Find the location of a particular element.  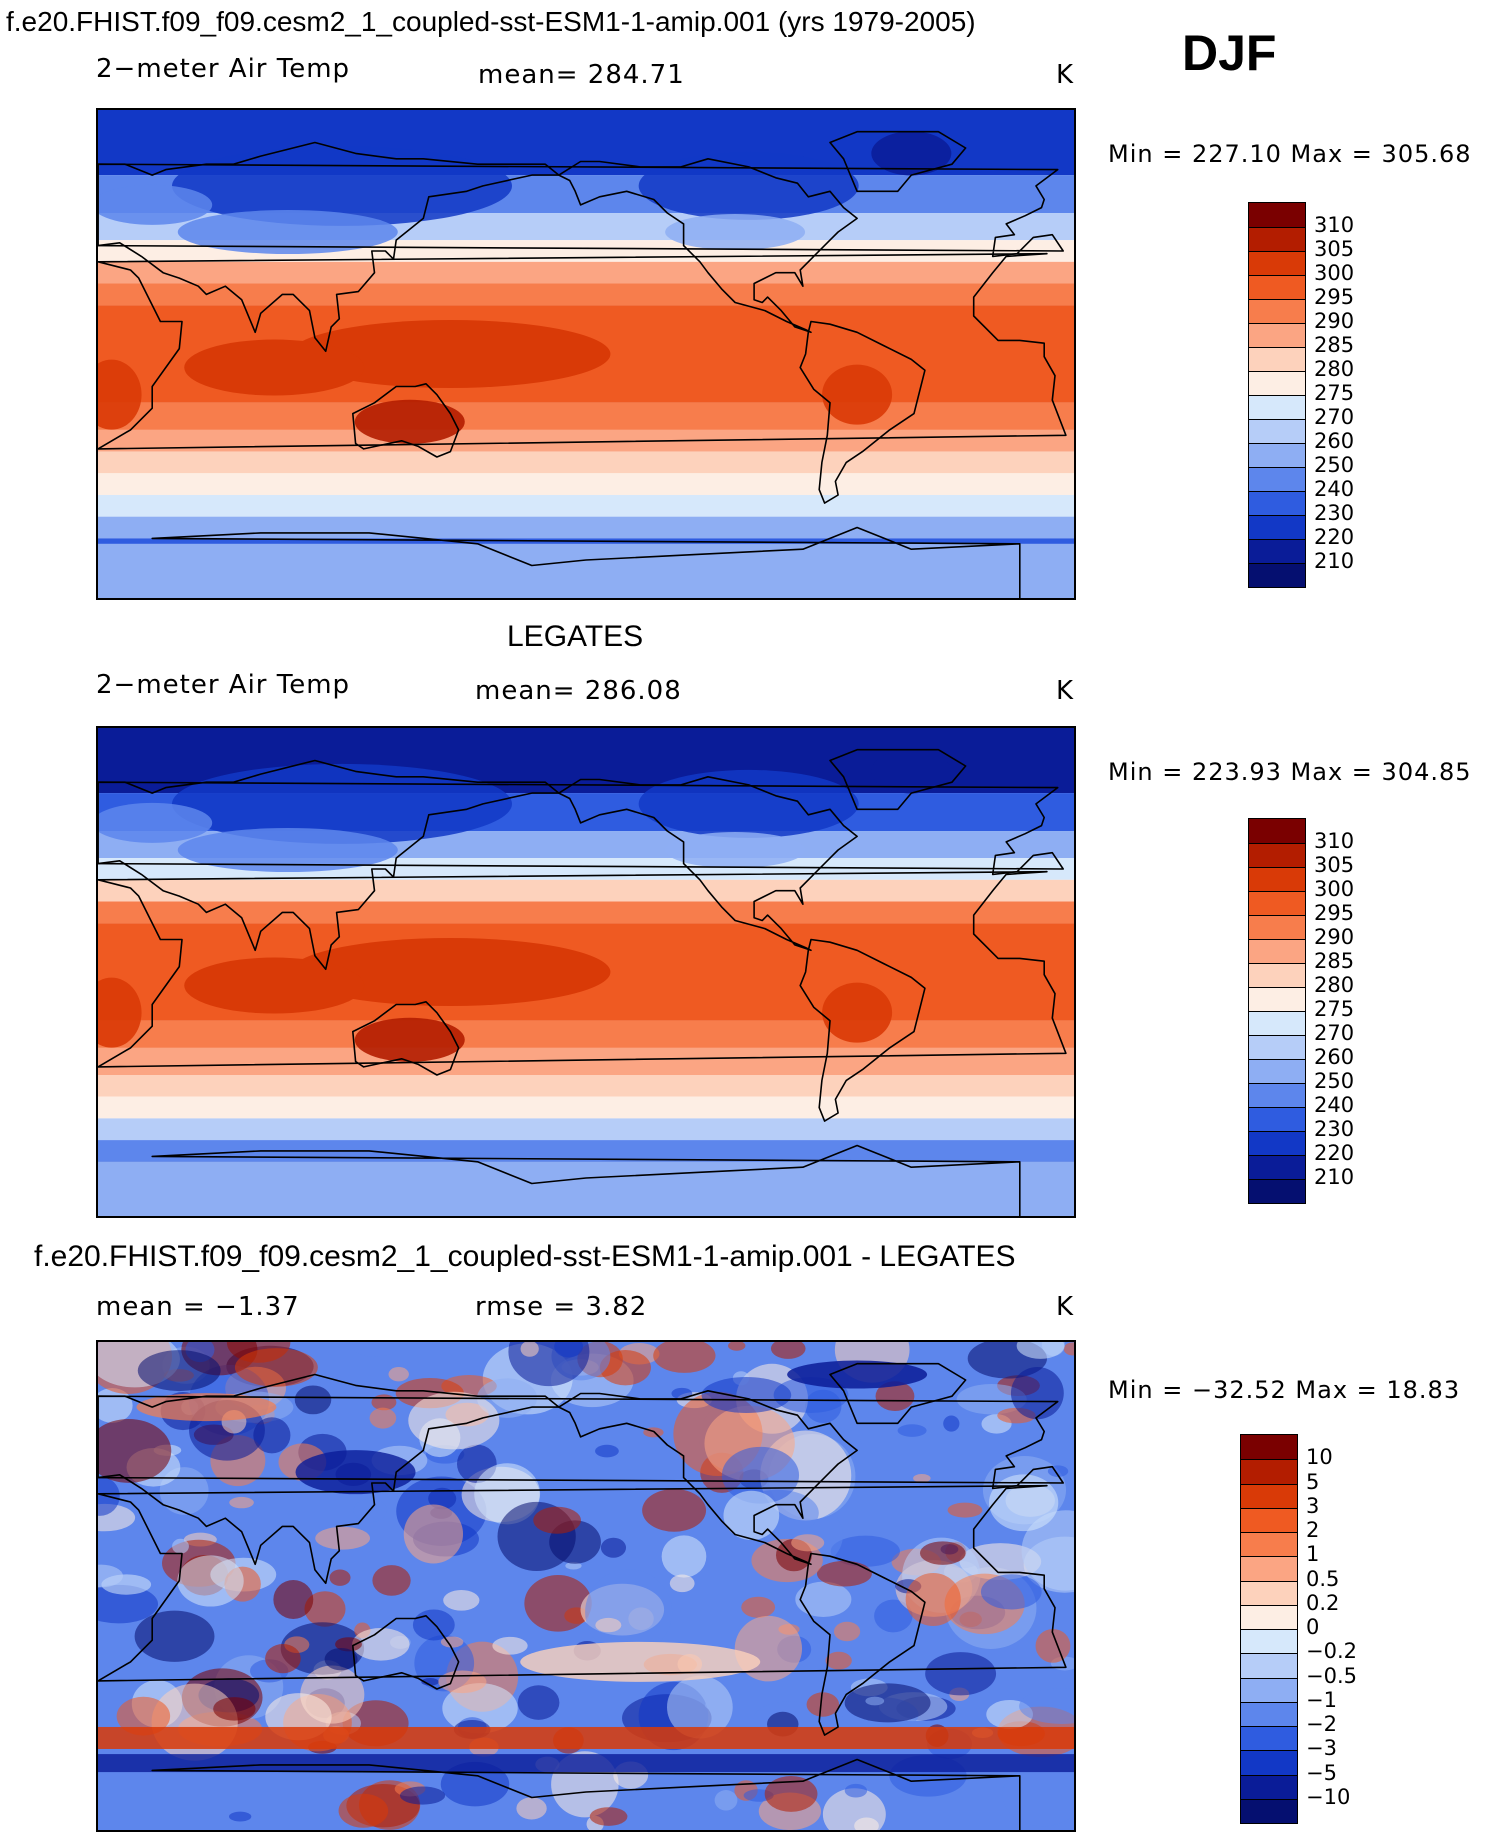

colorbar-tick-label: −0.2 is located at coordinates (1331, 1651).